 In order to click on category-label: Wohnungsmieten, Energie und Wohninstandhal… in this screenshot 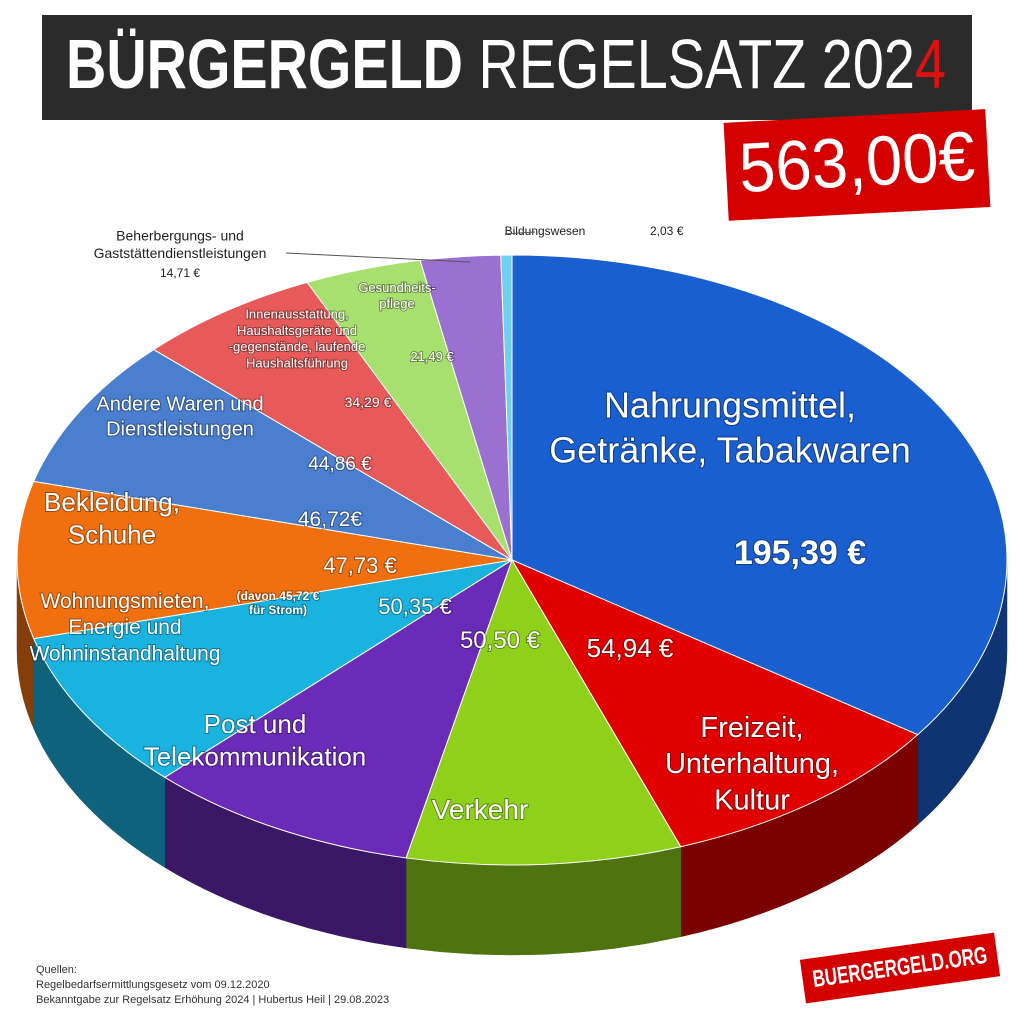, I will do `click(124, 627)`.